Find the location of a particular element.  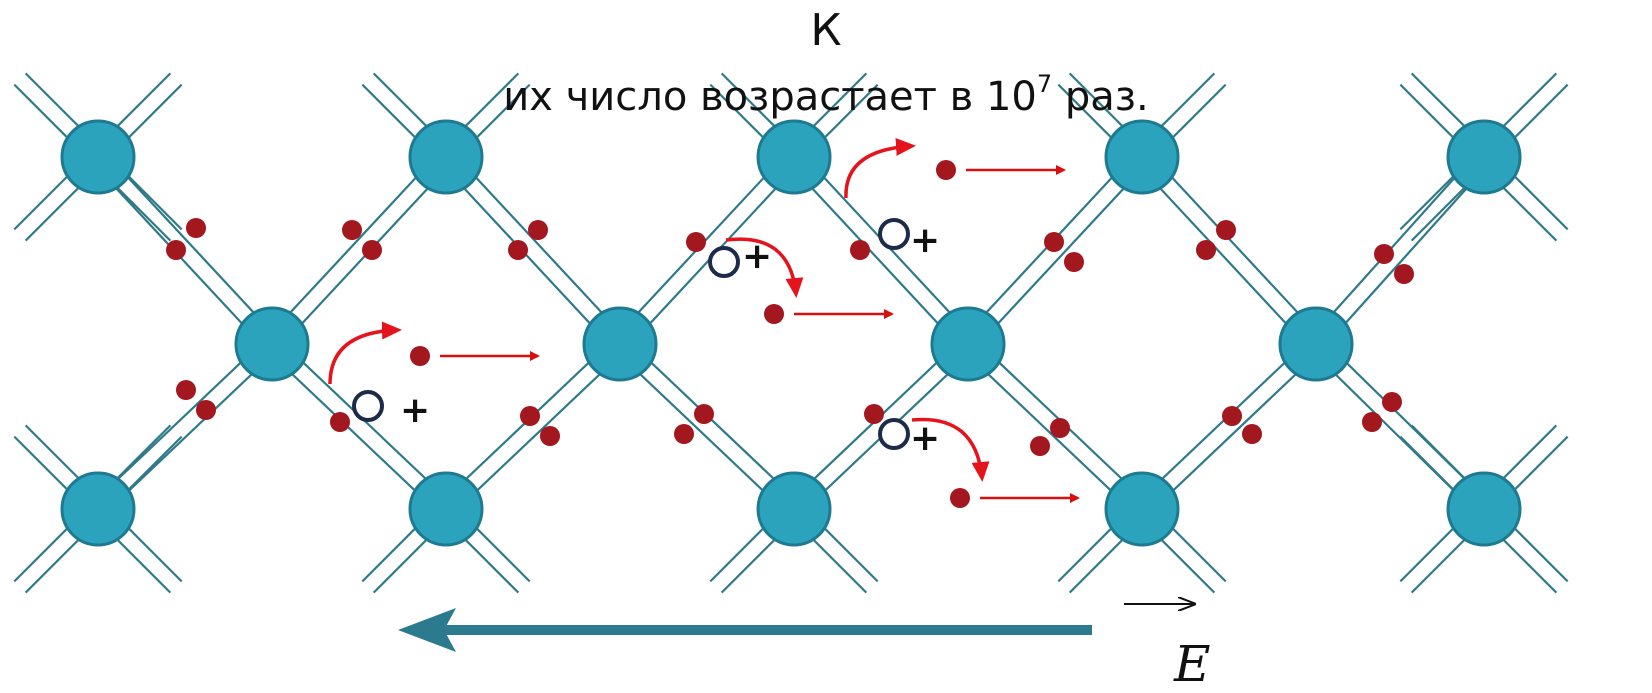

heading-line2-suffix: раз. is located at coordinates (1100, 97).